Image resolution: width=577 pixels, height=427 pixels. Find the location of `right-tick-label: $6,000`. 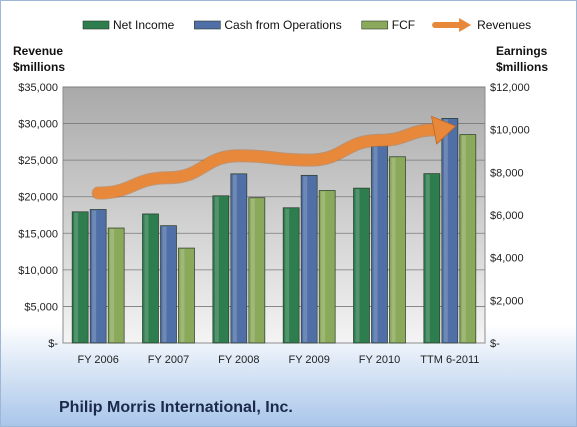

right-tick-label: $6,000 is located at coordinates (507, 216).